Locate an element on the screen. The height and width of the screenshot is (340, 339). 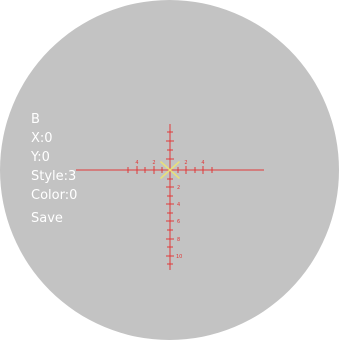
reticle-v-label-8: 8 is located at coordinates (178, 240).